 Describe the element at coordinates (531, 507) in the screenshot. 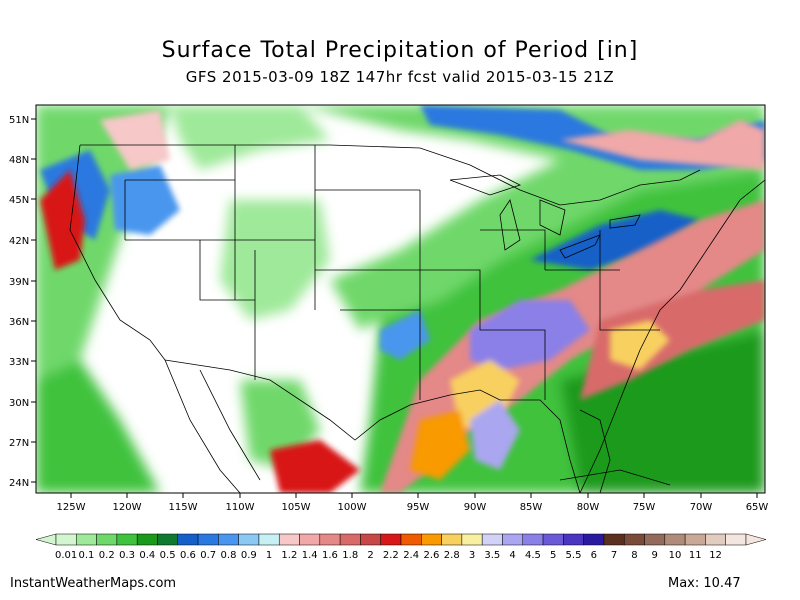

I see `lon-label: 85W` at that location.